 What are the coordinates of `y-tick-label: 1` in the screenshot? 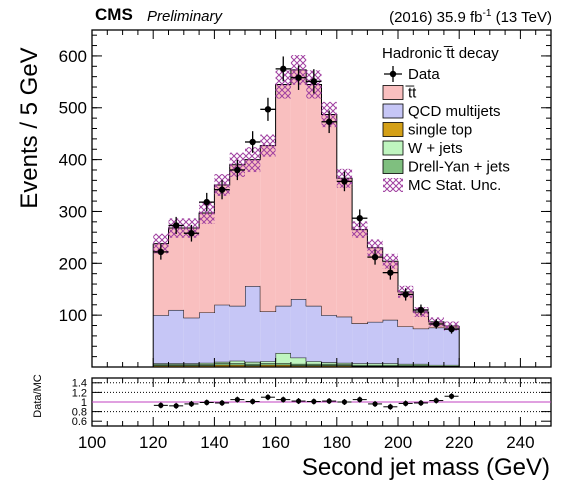 It's located at (84, 403).